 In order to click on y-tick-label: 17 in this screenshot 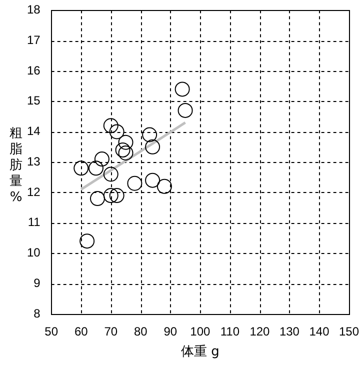, I will do `click(33, 39)`.